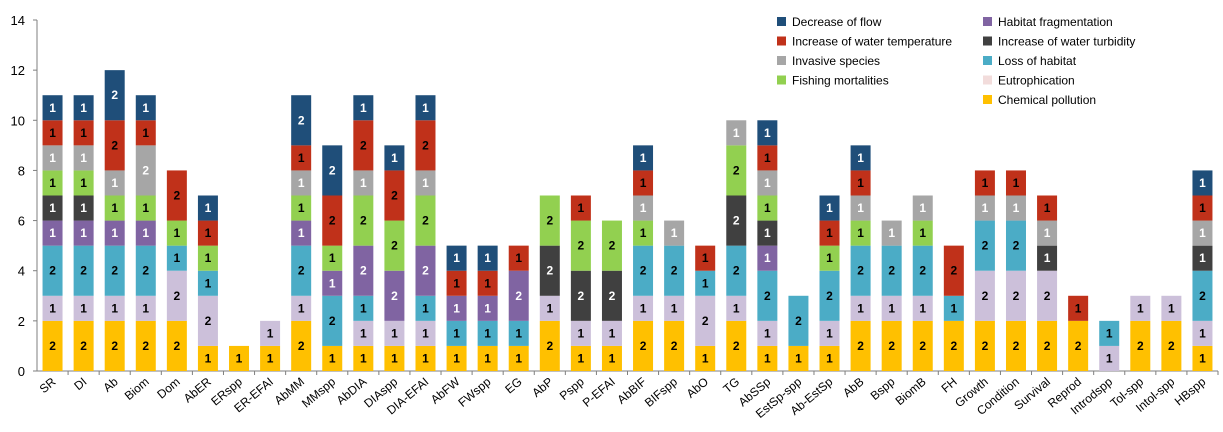 This screenshot has width=1223, height=432. I want to click on bar-stack: 1 1 1 1 1, so click(456, 308).